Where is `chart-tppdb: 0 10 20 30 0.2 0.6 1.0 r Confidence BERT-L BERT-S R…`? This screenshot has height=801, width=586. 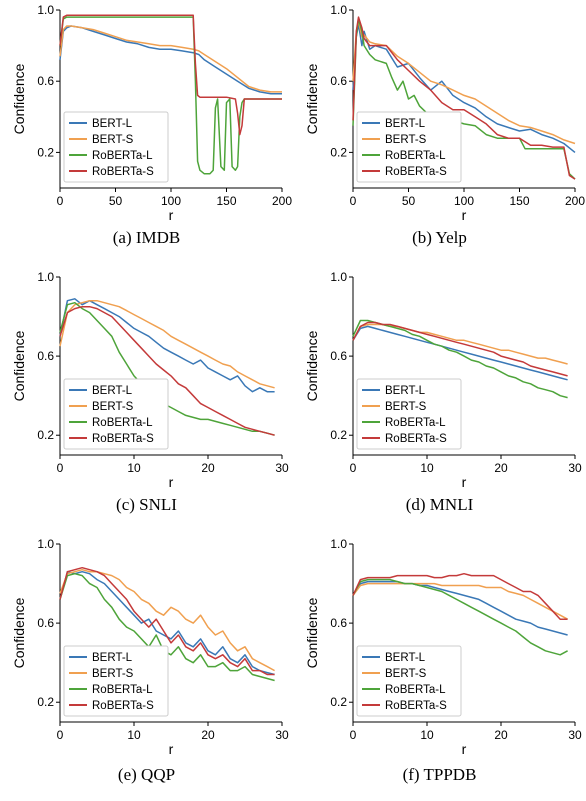 chart-tppdb: 0 10 20 30 0.2 0.6 1.0 r Confidence BERT-L BERT-S R… is located at coordinates (443, 647).